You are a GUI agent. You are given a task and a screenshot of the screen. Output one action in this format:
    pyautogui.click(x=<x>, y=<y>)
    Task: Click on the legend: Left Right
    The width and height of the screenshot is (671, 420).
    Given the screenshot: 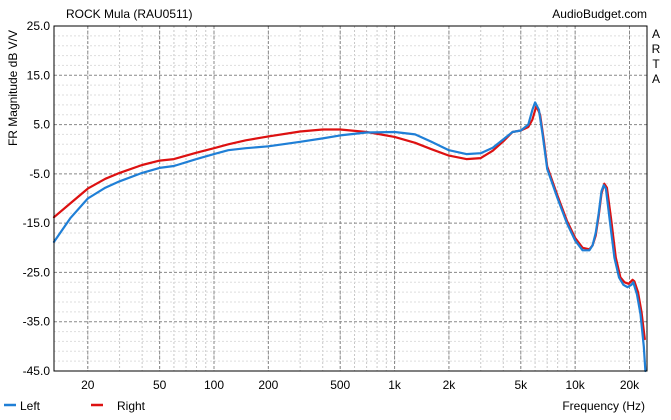 What is the action you would take?
    pyautogui.click(x=75, y=406)
    